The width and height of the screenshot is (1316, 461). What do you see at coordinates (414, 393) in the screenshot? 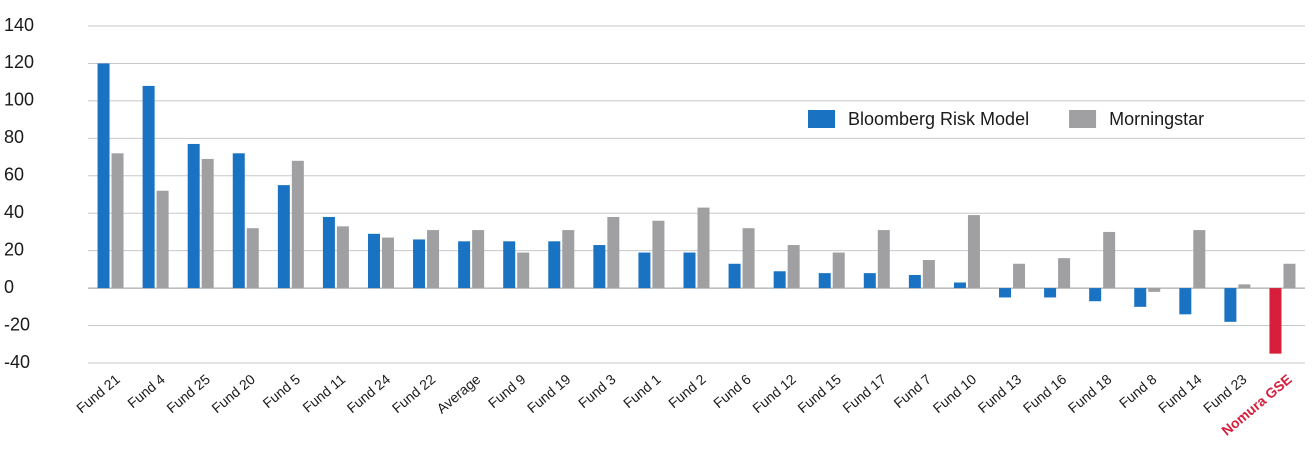
I see `x-tick-label: Fund 22` at bounding box center [414, 393].